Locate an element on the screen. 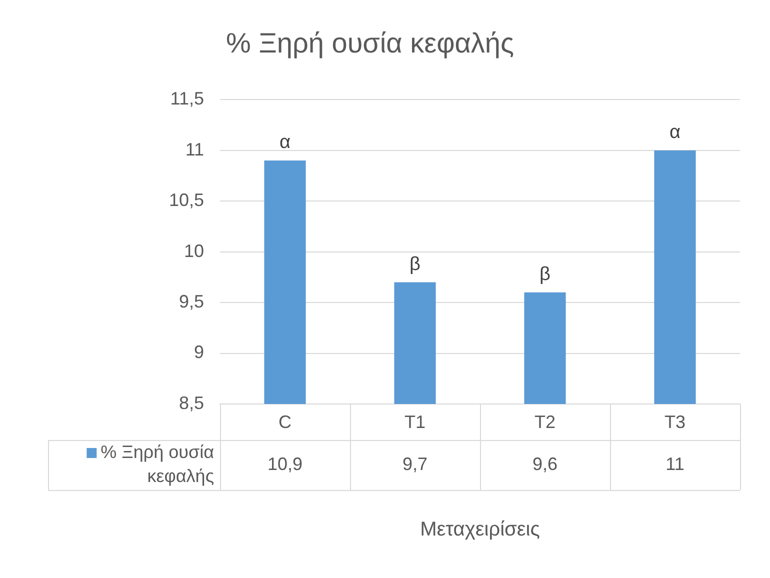 The height and width of the screenshot is (578, 770). y-tick-label: 9 is located at coordinates (199, 352).